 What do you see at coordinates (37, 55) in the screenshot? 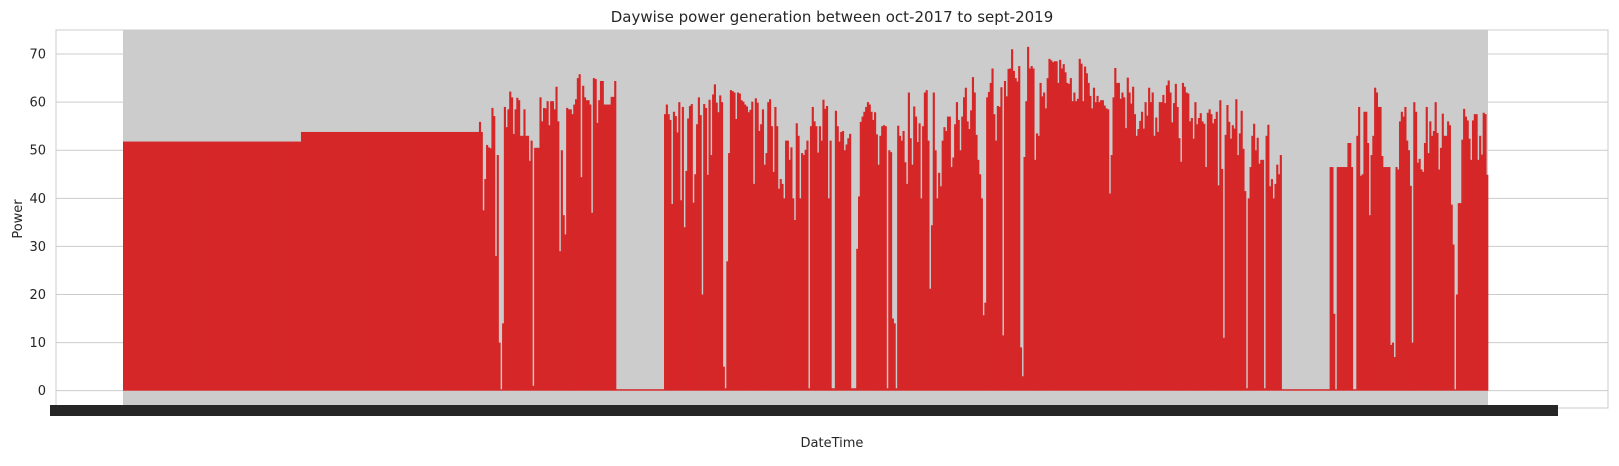
I see `y-tick-label: 70` at bounding box center [37, 55].